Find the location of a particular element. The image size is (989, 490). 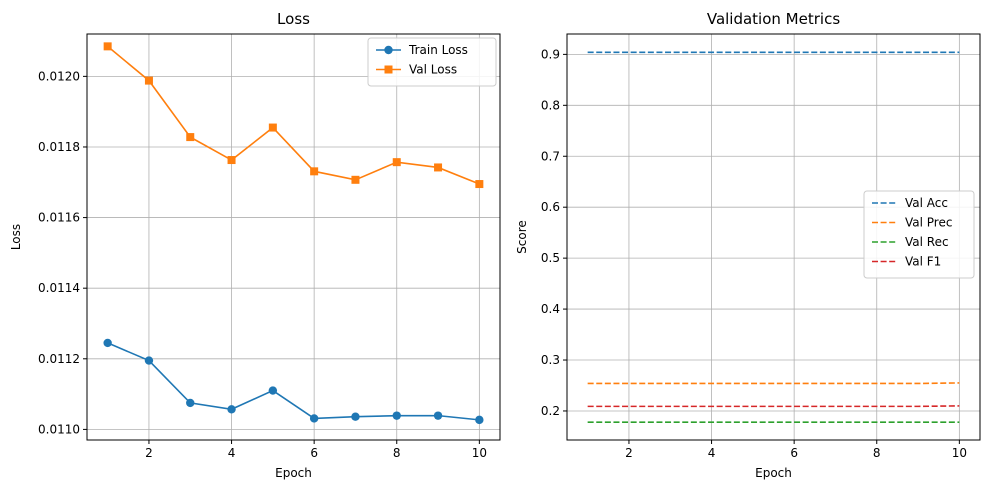

y-tick-label: 0.0118 is located at coordinates (59, 147).